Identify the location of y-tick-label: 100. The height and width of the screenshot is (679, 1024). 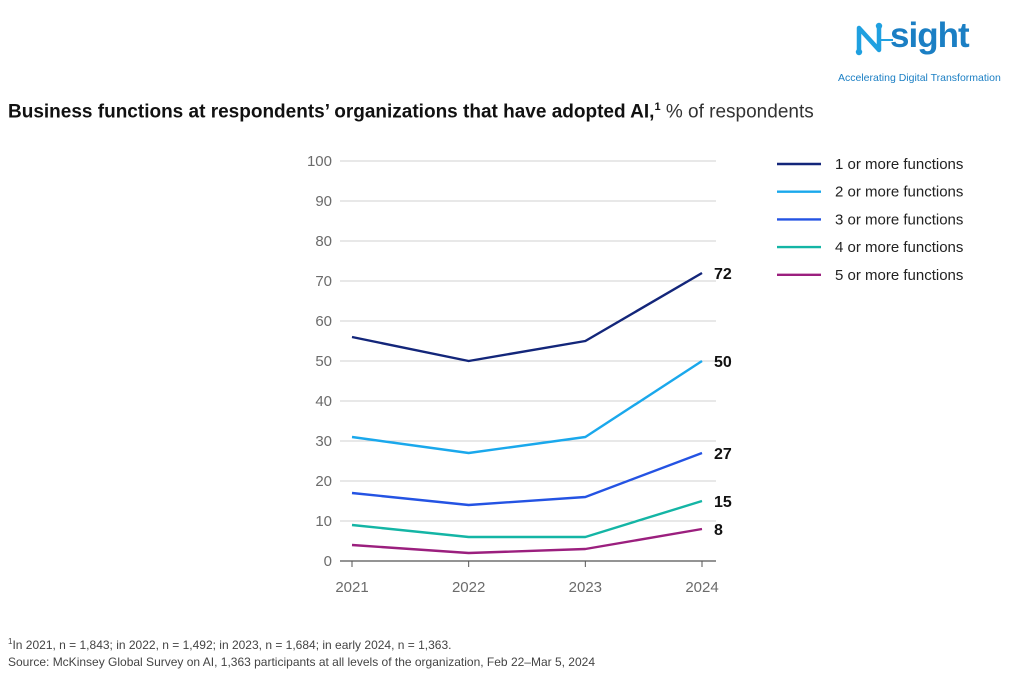
(319, 161).